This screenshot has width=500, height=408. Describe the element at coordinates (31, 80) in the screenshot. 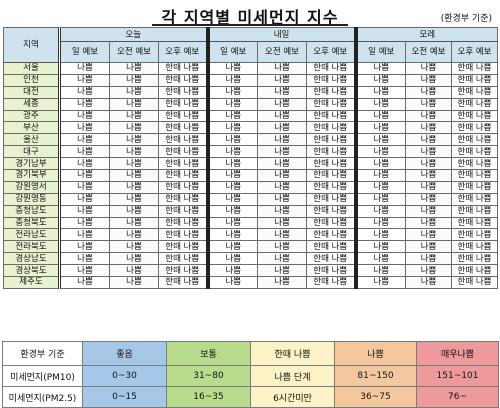

I see `region-name: 인천` at that location.